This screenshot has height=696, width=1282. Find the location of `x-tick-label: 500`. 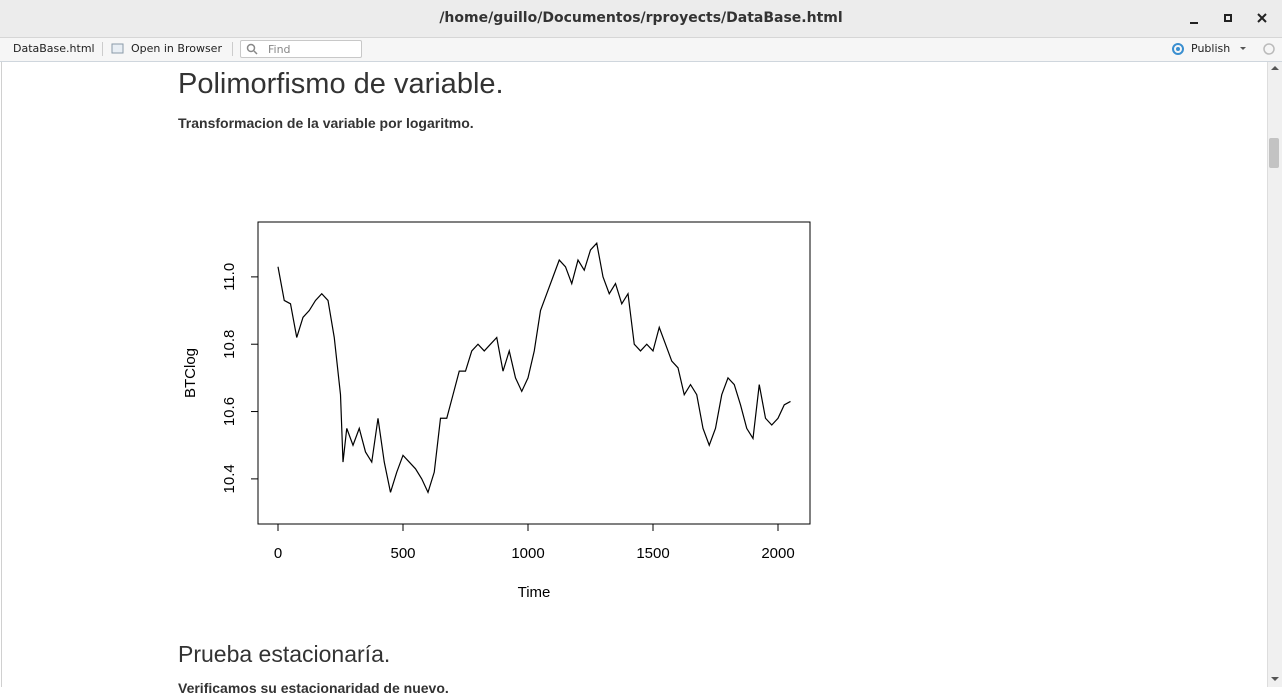

x-tick-label: 500 is located at coordinates (402, 553).